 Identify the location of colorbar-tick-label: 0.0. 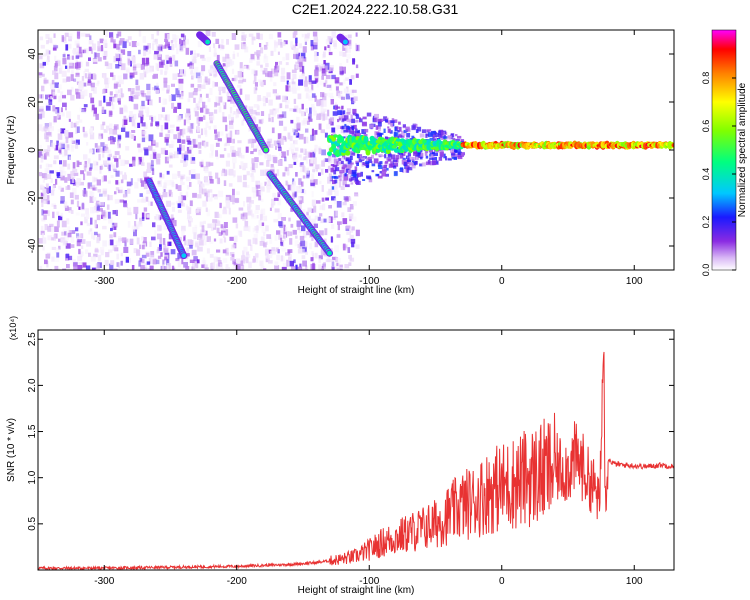
(706, 270).